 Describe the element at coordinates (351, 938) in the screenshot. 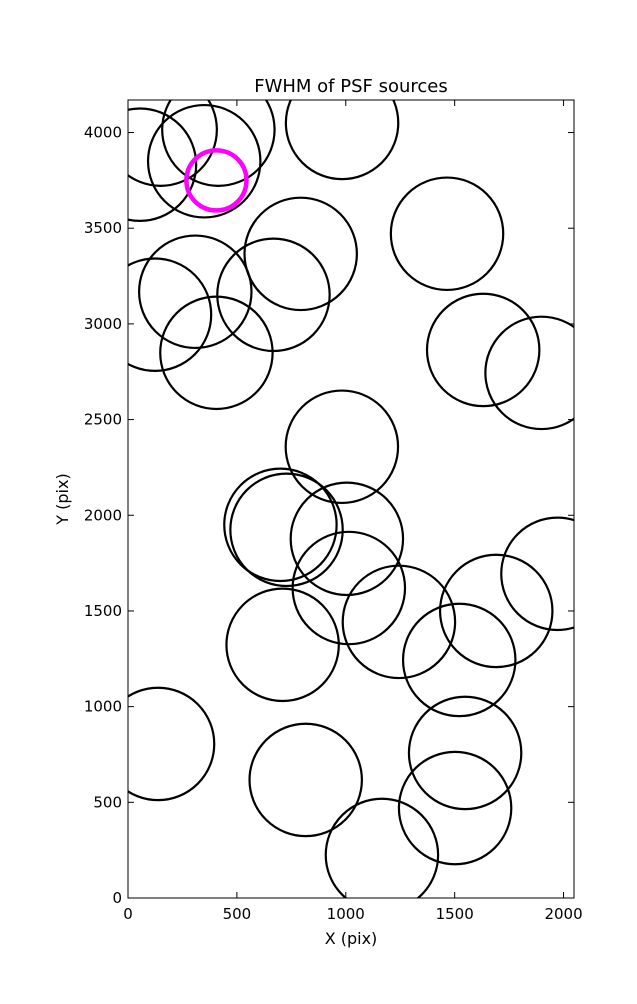

I see `x-axis-label: X (pix)` at that location.